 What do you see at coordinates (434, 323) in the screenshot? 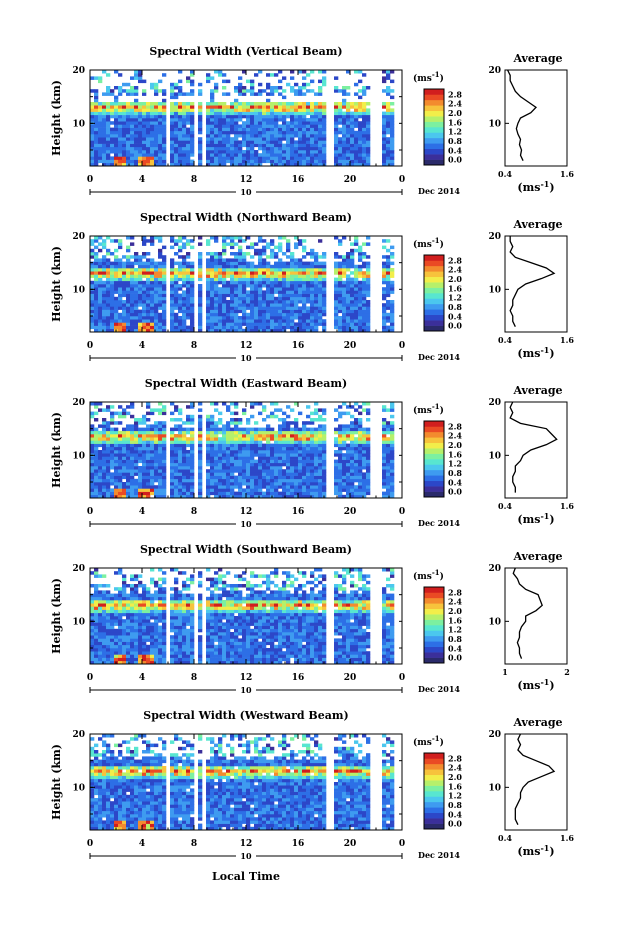
I see `colorbar-swatch` at bounding box center [434, 323].